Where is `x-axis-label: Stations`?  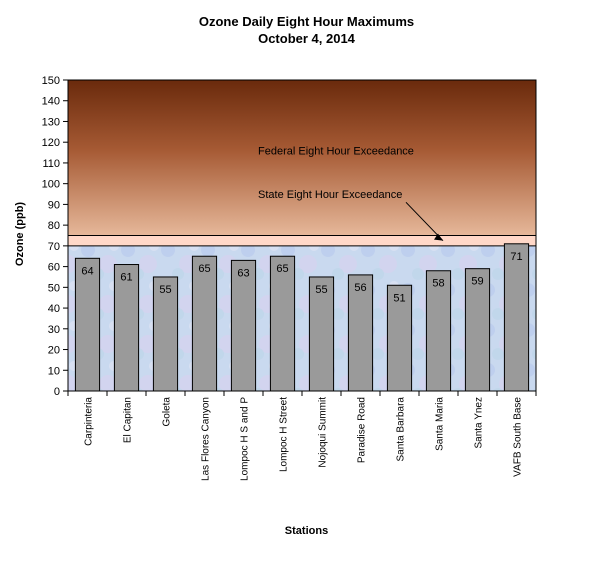 x-axis-label: Stations is located at coordinates (306, 531).